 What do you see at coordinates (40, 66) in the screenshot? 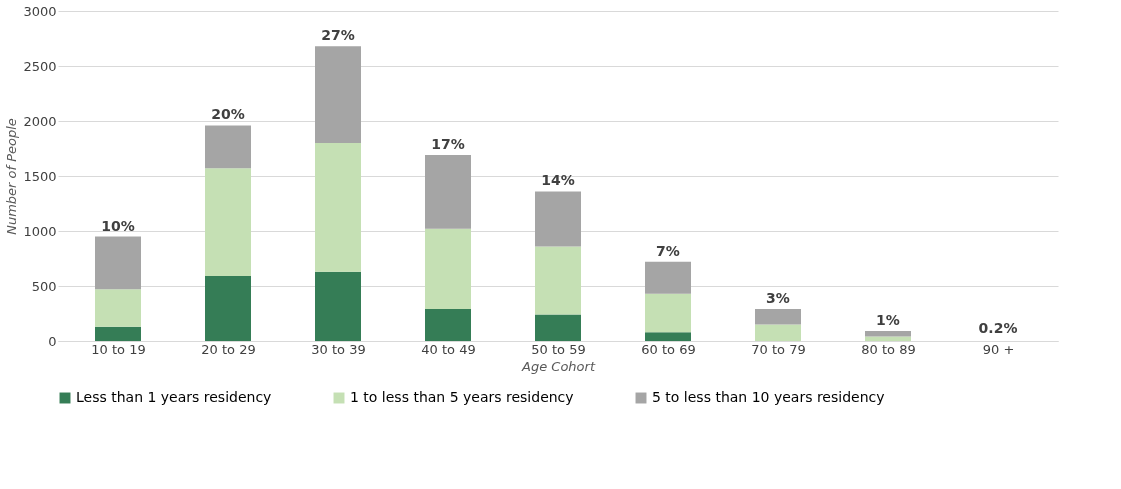
I see `y-tick-label: 2500` at bounding box center [40, 66].